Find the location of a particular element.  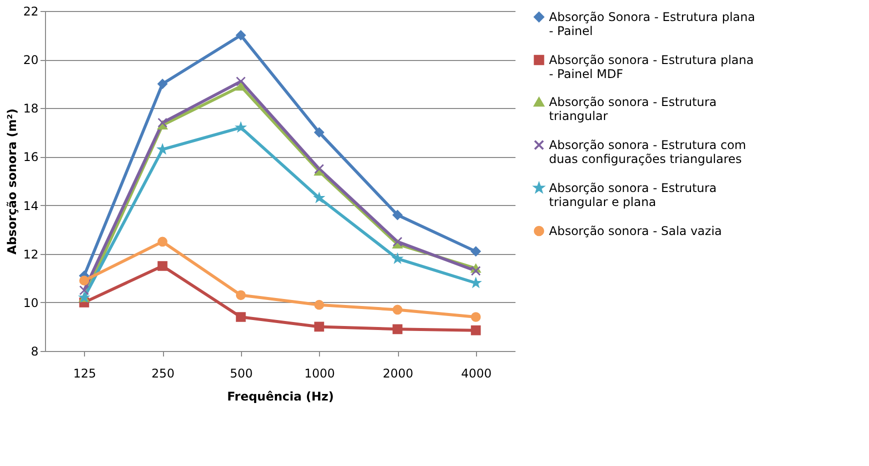

y-tick-label: 16 is located at coordinates (30, 157).